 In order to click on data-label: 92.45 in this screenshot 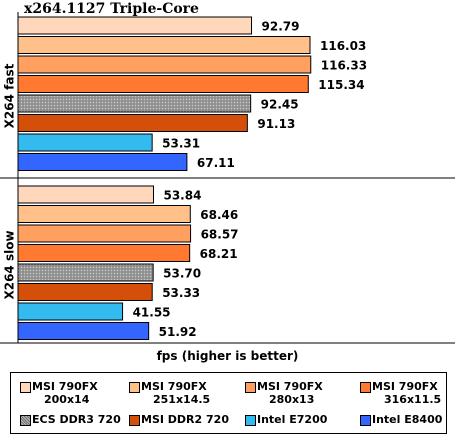, I will do `click(280, 105)`.